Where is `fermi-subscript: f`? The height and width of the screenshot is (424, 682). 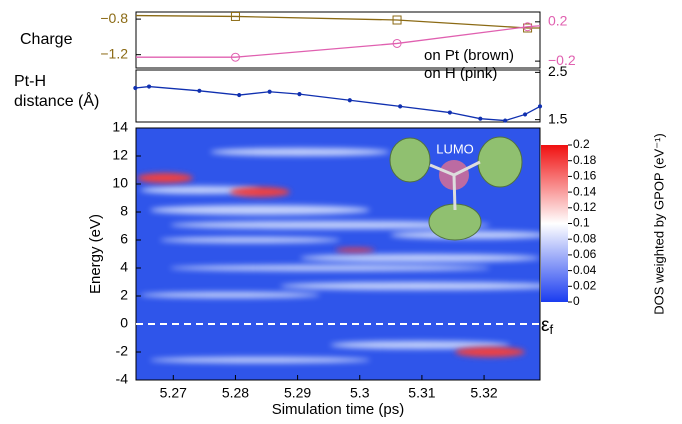 fermi-subscript: f is located at coordinates (551, 329).